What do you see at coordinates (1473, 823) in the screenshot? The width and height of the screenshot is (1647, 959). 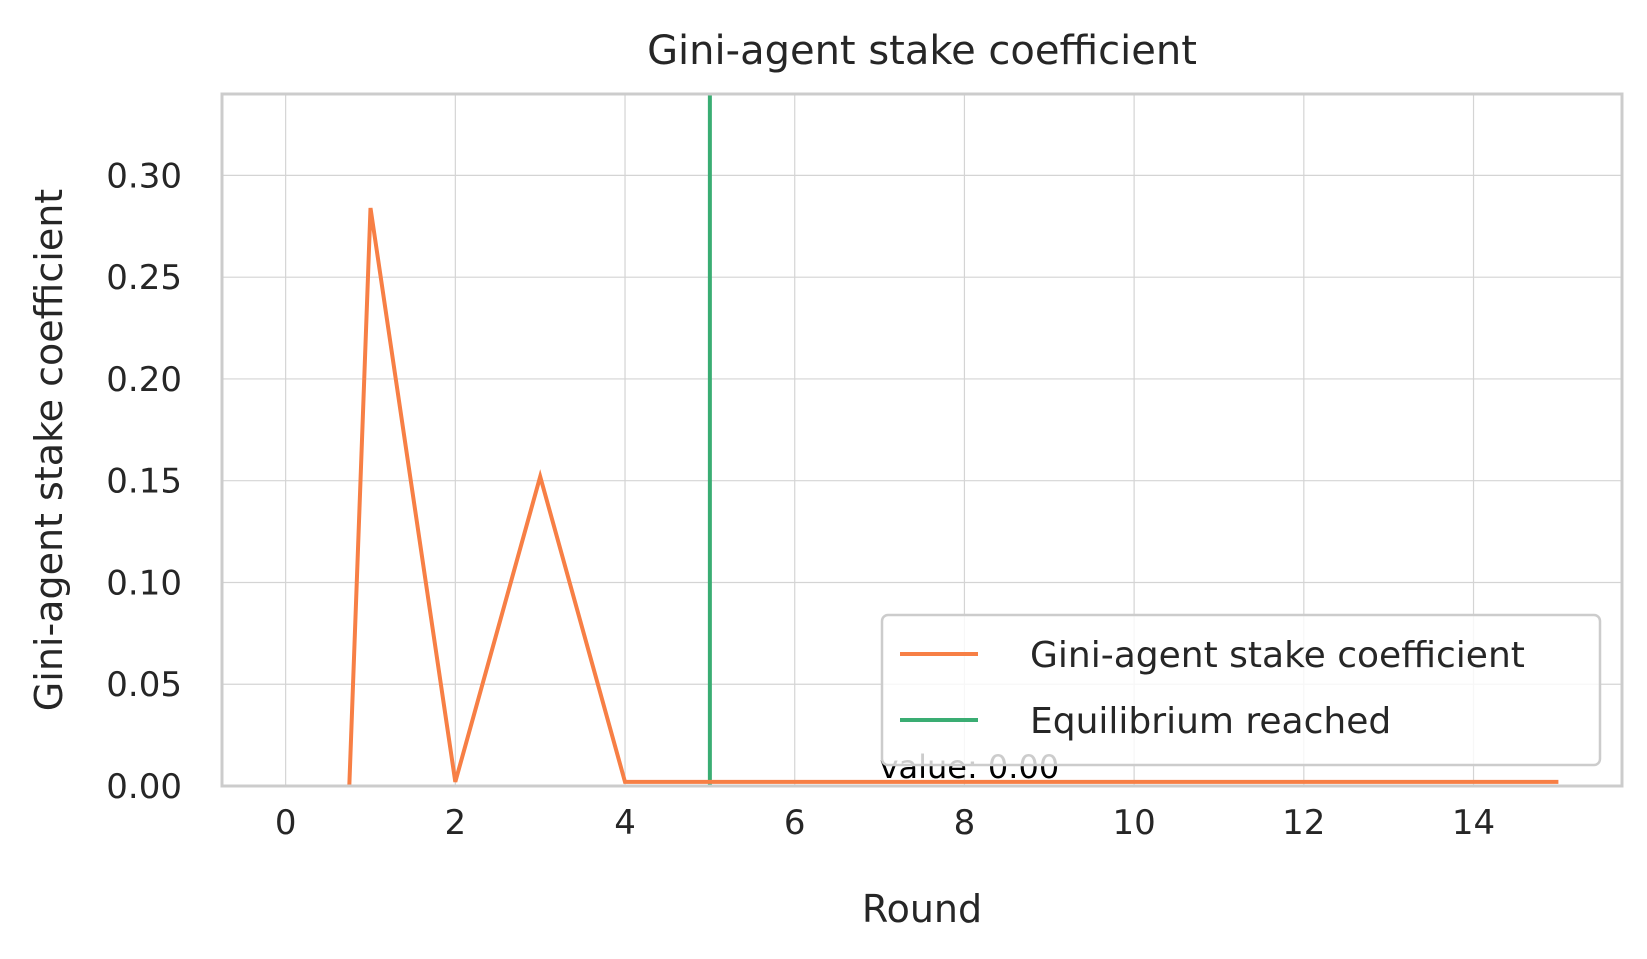 I see `x-tick-label: 14` at bounding box center [1473, 823].